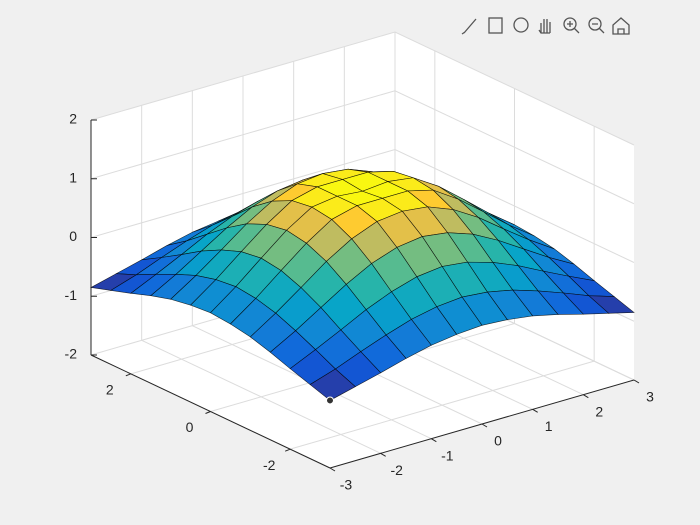 The image size is (700, 525). What do you see at coordinates (447, 455) in the screenshot?
I see `x-tick-label: -1` at bounding box center [447, 455].